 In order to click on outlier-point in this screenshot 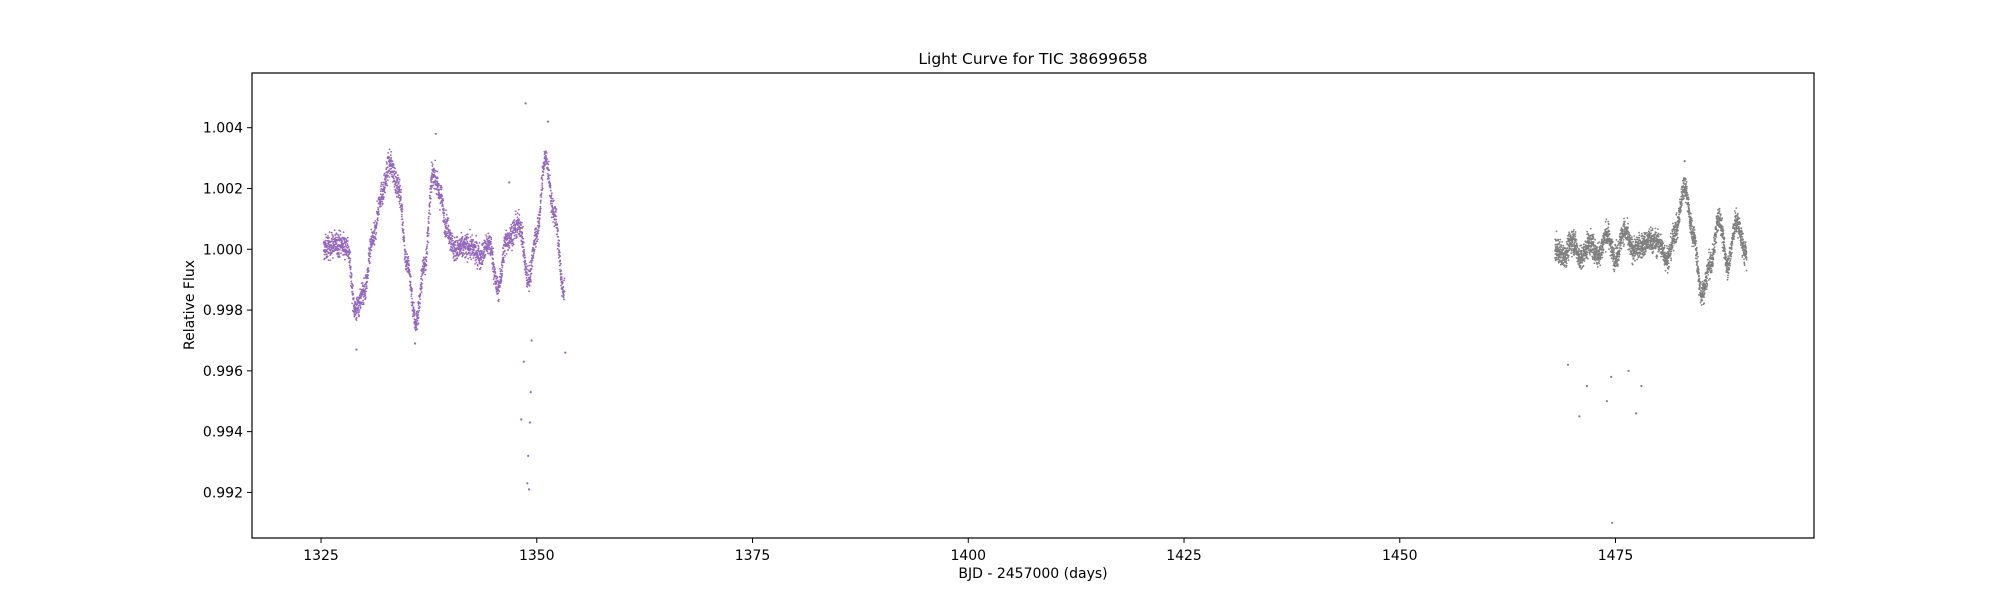, I will do `click(548, 121)`.